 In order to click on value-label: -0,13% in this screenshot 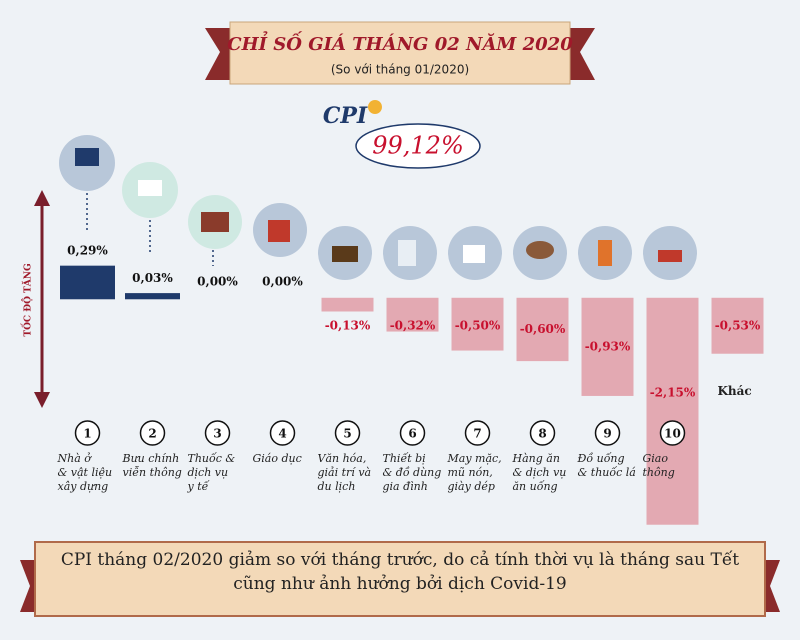, I will do `click(348, 325)`.